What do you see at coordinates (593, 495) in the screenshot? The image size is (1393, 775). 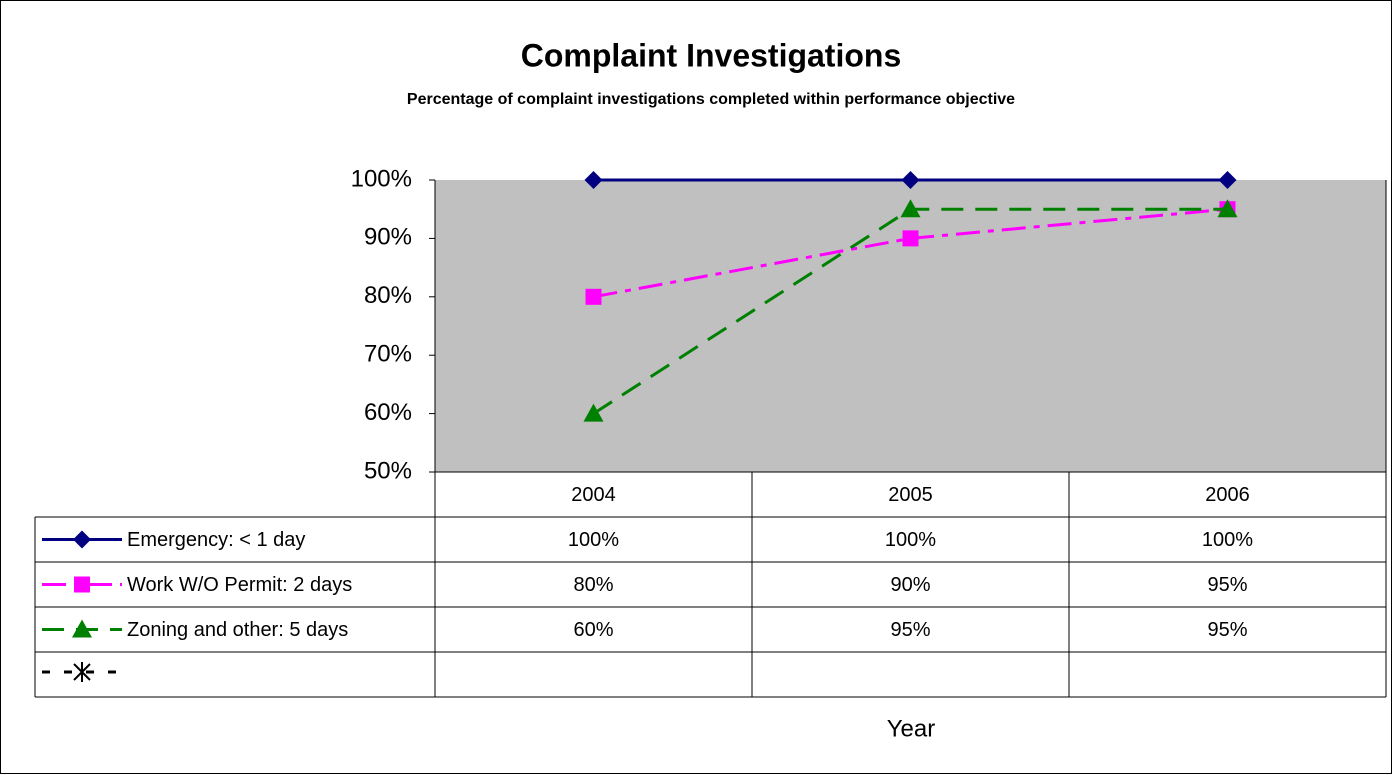 I see `x-tick-label: 2004` at bounding box center [593, 495].